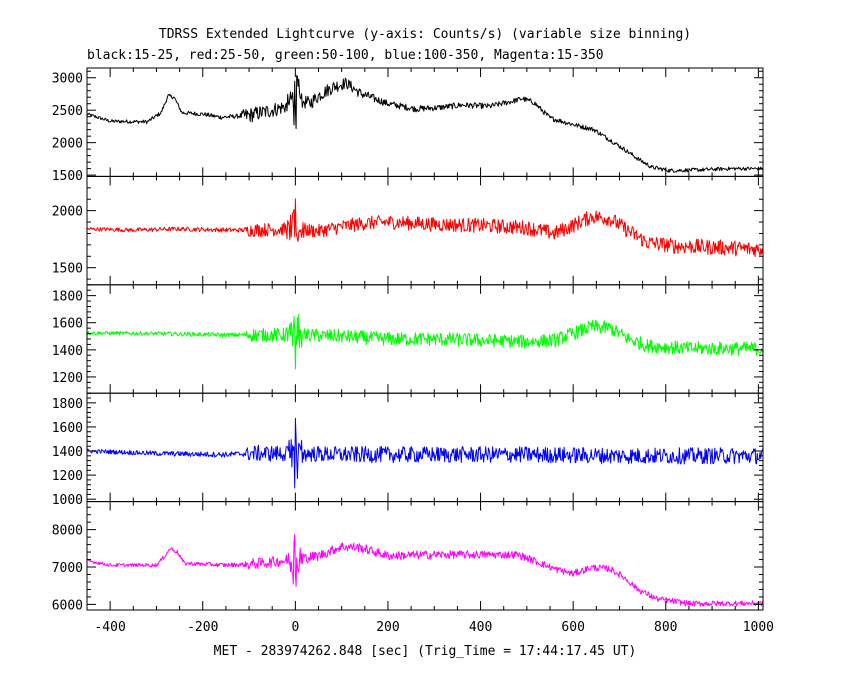 This screenshot has width=850, height=680. I want to click on y-tick-label-0-3: 3000, so click(67, 79).